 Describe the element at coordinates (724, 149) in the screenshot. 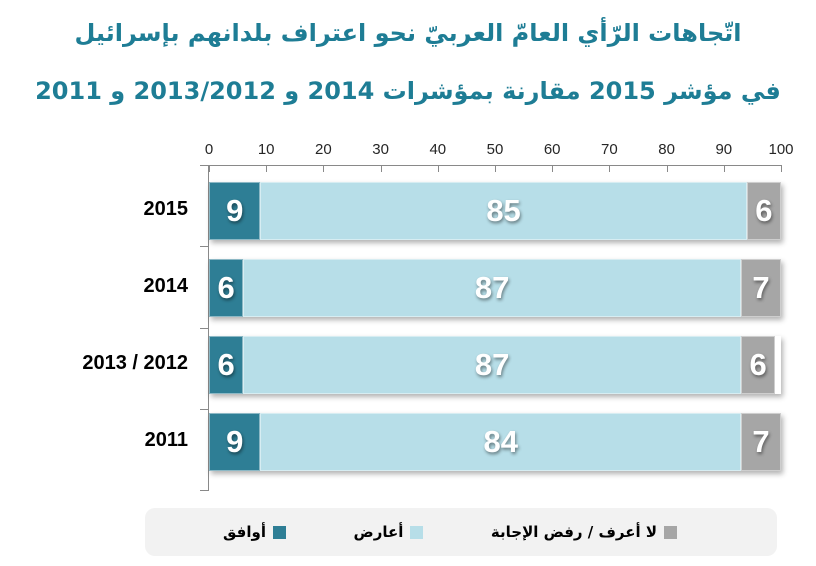

I see `x-axis-tick-label: 90` at that location.